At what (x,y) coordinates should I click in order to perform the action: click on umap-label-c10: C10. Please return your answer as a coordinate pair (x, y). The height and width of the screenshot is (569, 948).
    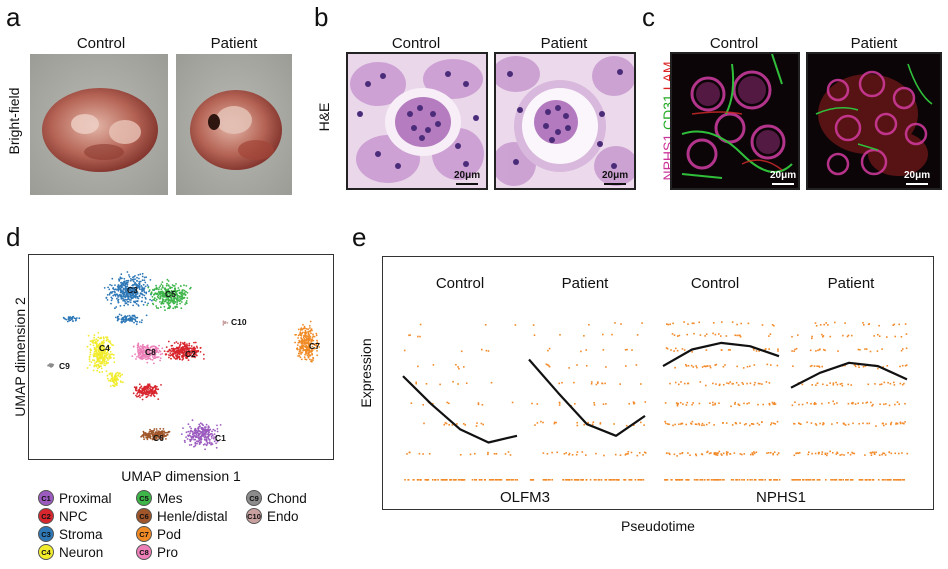
    Looking at the image, I should click on (239, 322).